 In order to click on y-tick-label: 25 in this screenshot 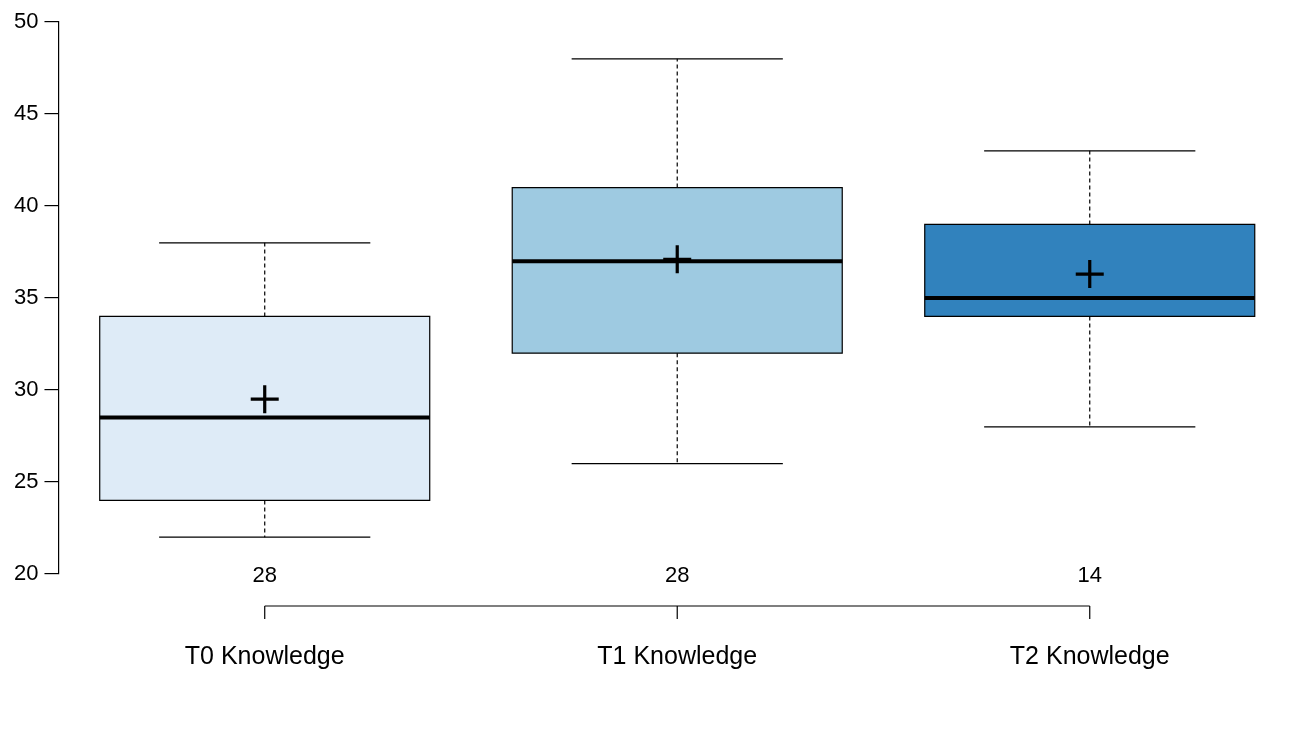, I will do `click(26, 481)`.